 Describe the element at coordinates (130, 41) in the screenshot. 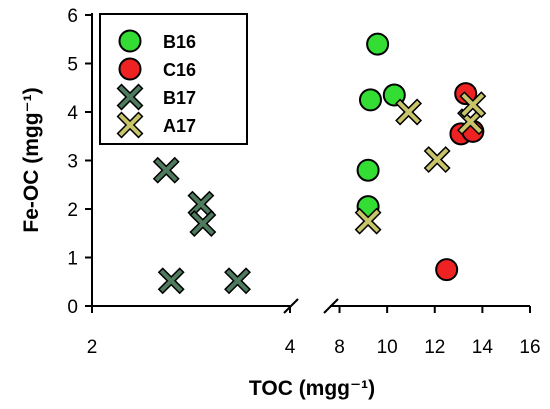

I see `legend-marker-b16` at that location.